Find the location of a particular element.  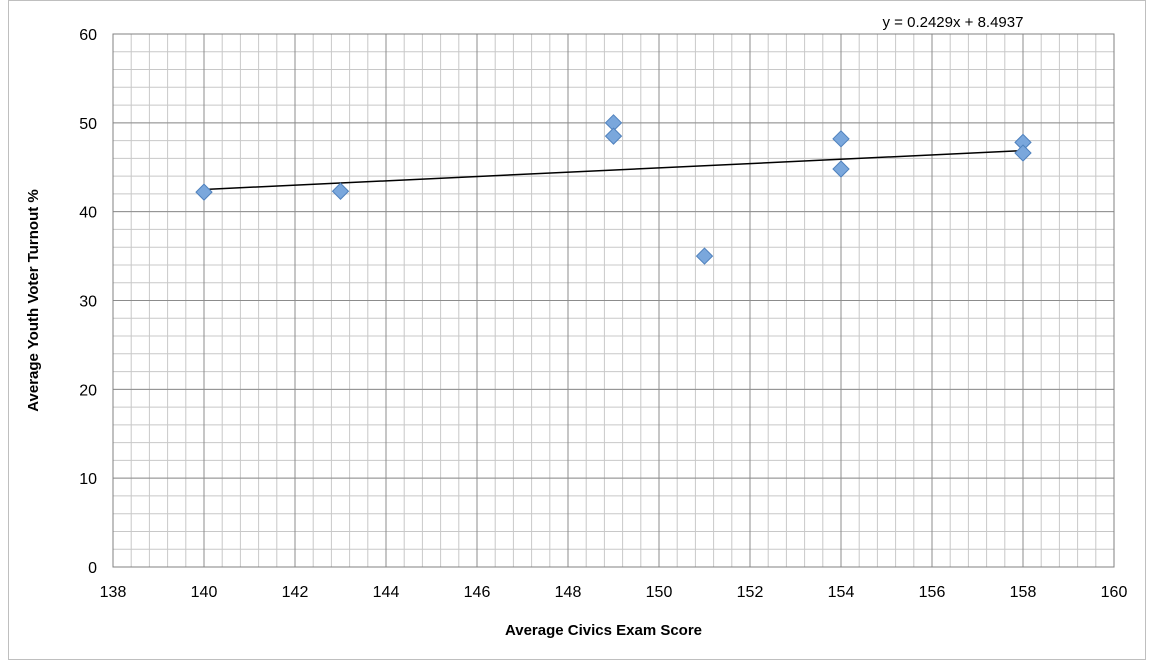

y-axis-title: Average Youth Voter Turnout % is located at coordinates (33, 300).